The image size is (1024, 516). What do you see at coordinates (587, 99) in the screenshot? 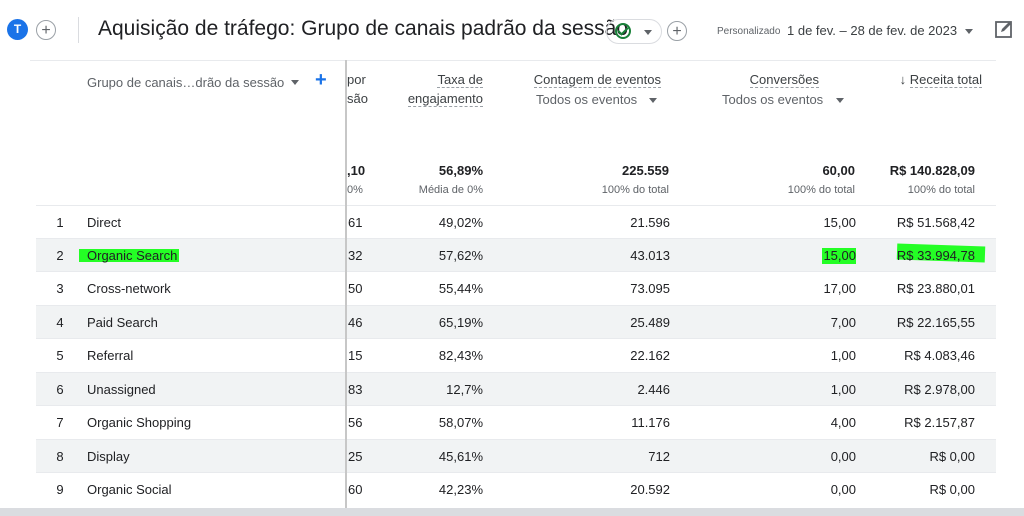
I see `events-filter: Todos os eventos` at bounding box center [587, 99].